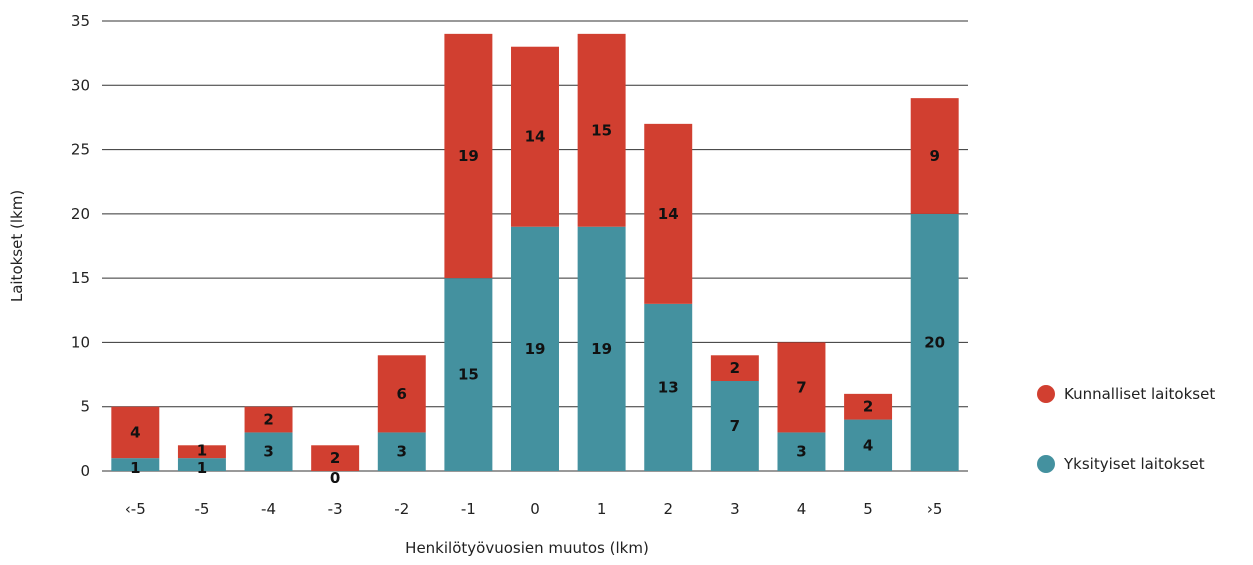  I want to click on y-tick-label: 25, so click(80, 150).